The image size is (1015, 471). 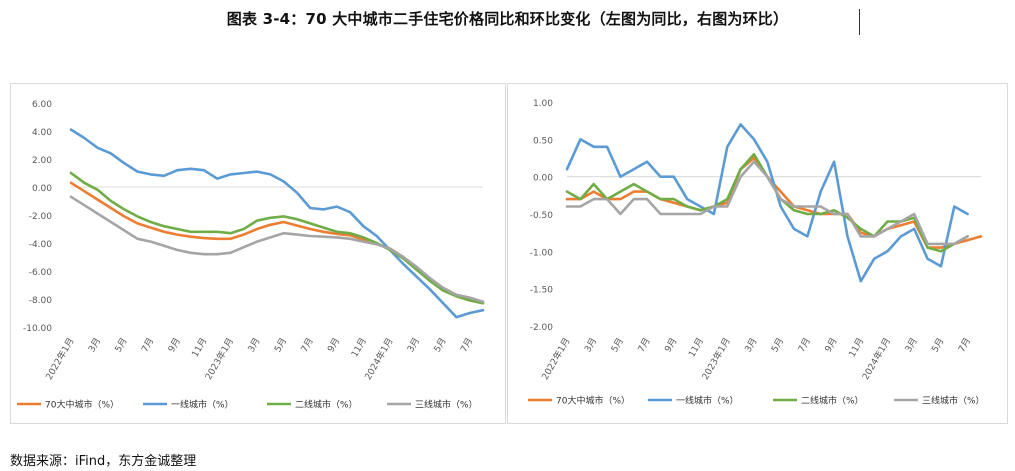 I want to click on y-tick-label: 4.00, so click(x=42, y=133).